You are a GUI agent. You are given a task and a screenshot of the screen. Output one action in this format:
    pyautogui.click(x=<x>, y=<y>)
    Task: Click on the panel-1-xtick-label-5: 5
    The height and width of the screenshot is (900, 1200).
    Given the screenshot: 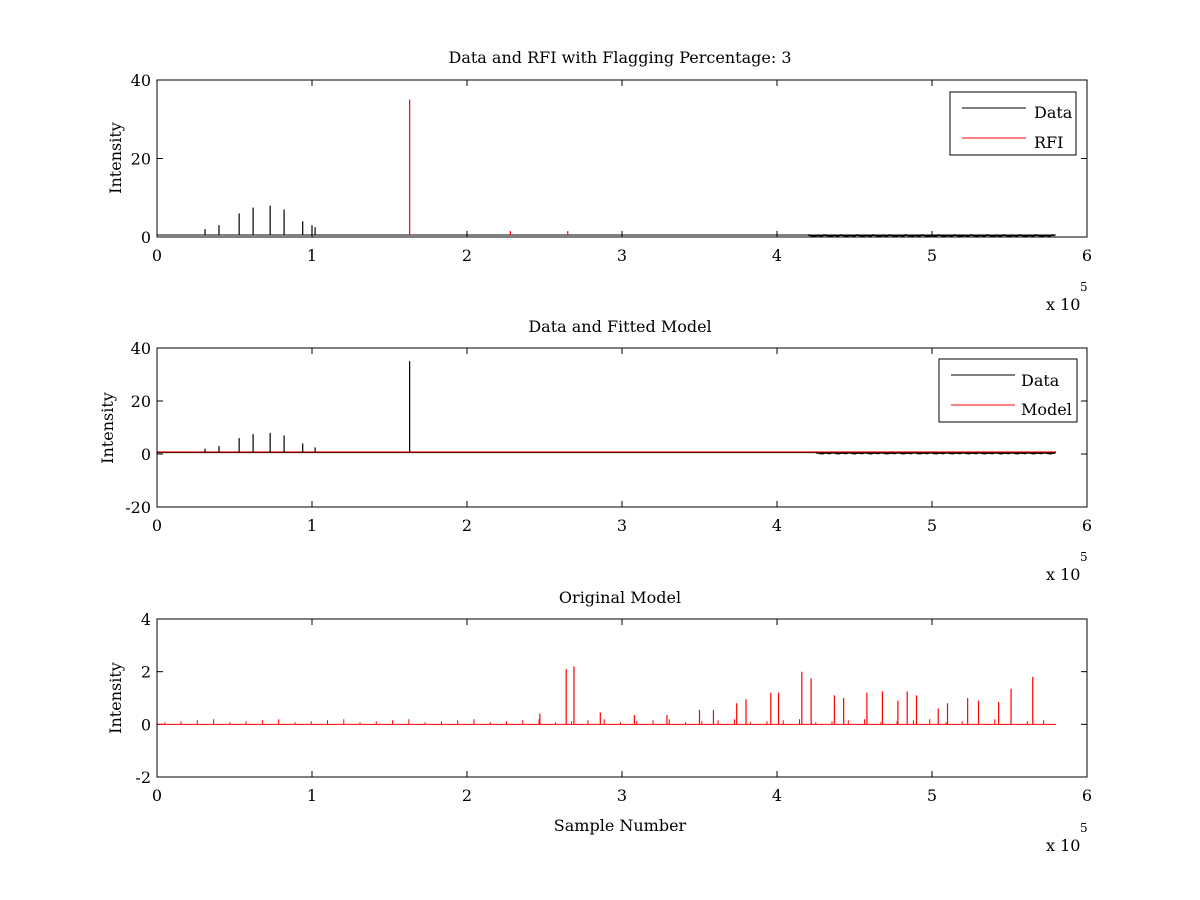 What is the action you would take?
    pyautogui.click(x=932, y=255)
    